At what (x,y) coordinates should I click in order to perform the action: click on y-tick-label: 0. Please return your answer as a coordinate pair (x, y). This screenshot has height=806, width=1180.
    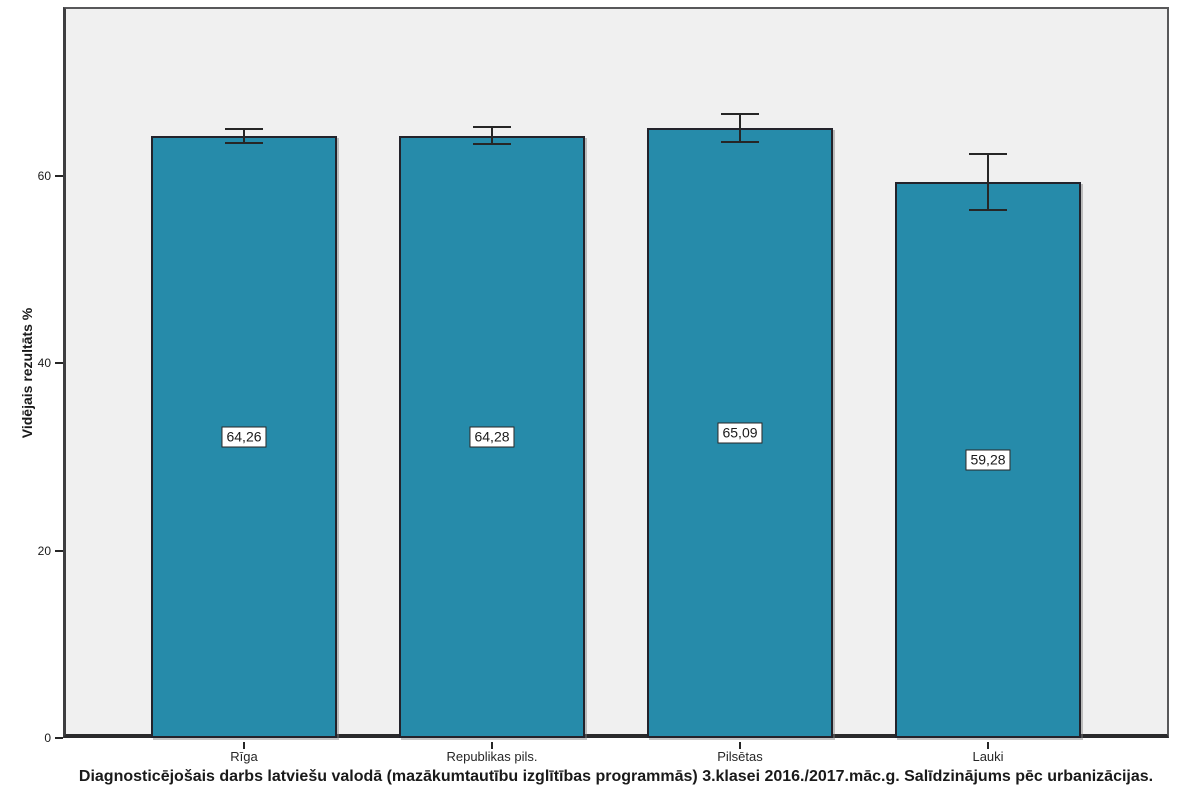
    Looking at the image, I should click on (47, 738).